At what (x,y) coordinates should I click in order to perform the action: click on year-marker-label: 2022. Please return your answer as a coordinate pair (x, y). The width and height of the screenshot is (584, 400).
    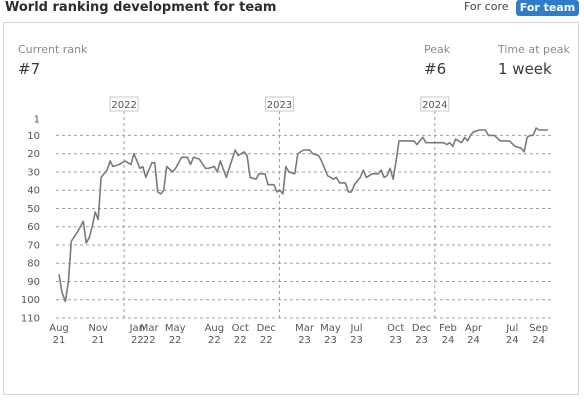
    Looking at the image, I should click on (123, 105).